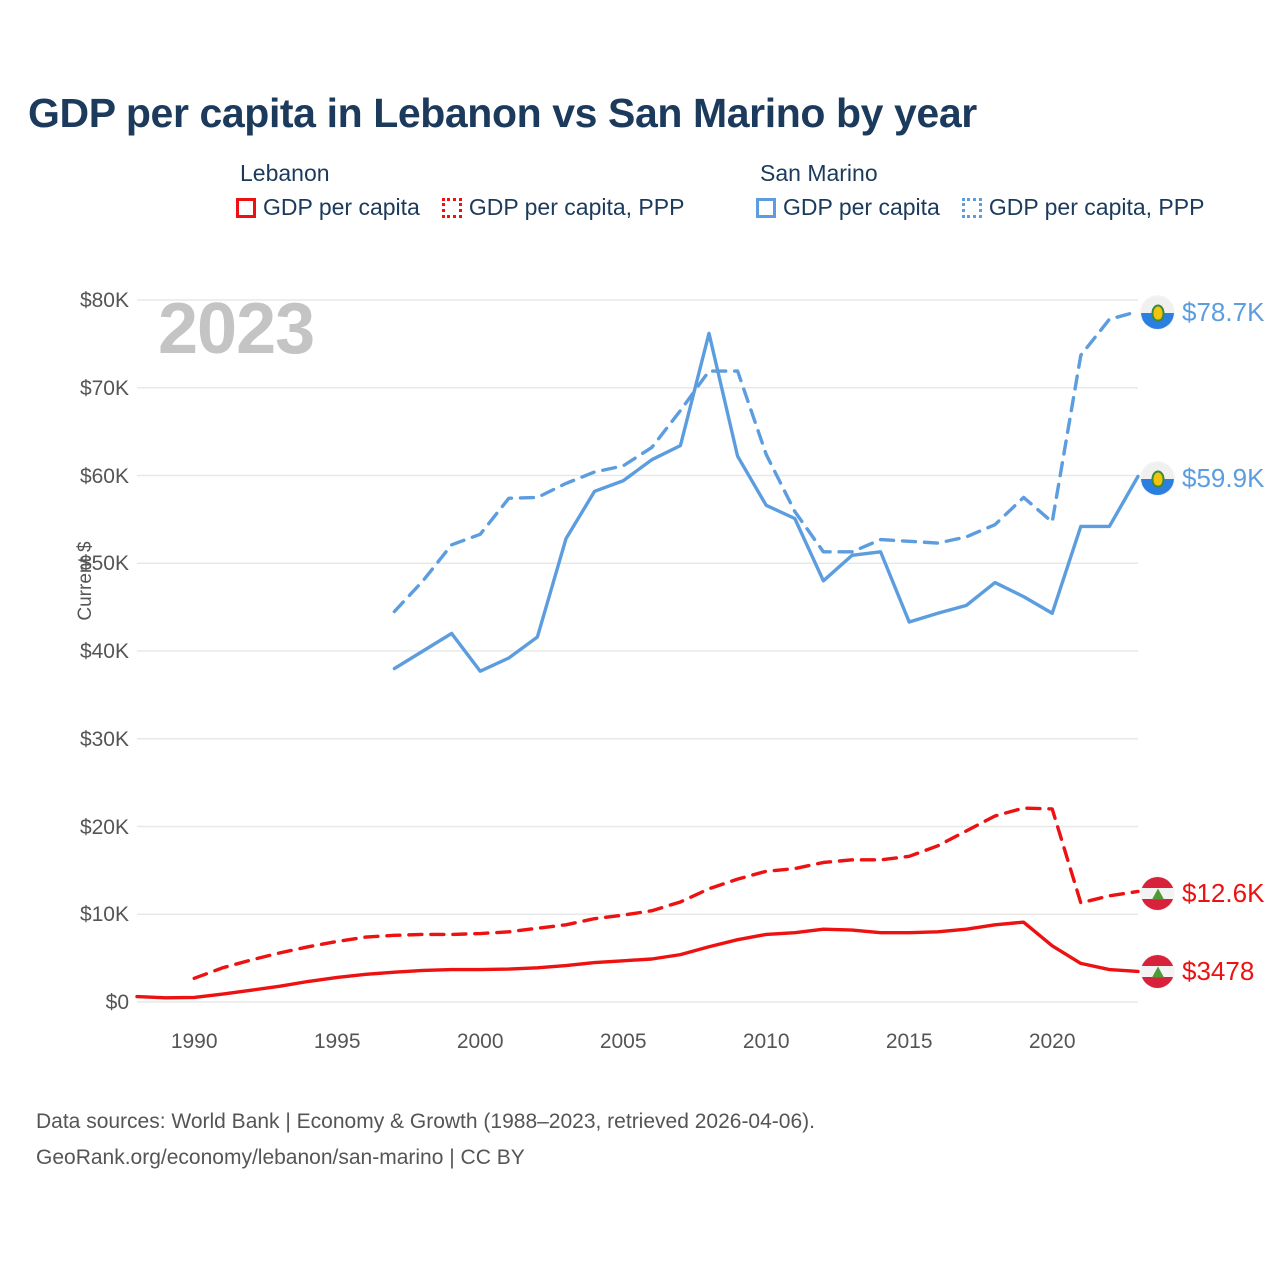  What do you see at coordinates (236, 329) in the screenshot?
I see `watermark-year: 2023` at bounding box center [236, 329].